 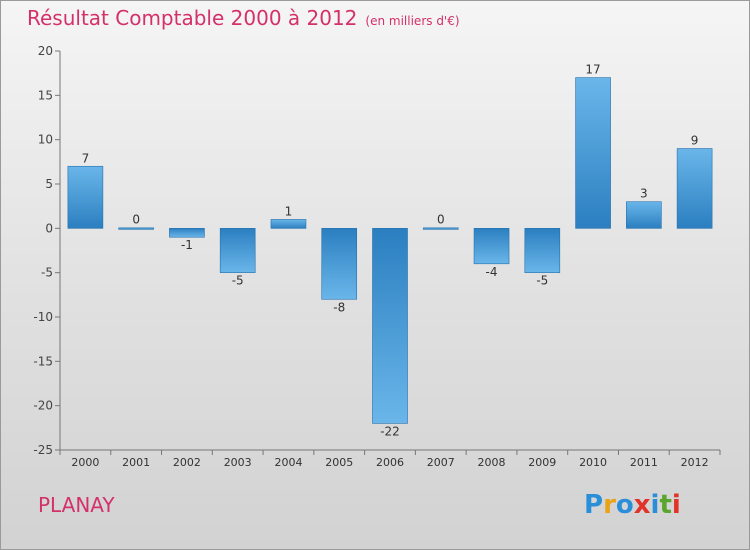 What do you see at coordinates (492, 462) in the screenshot?
I see `x-tick-label: 2008` at bounding box center [492, 462].